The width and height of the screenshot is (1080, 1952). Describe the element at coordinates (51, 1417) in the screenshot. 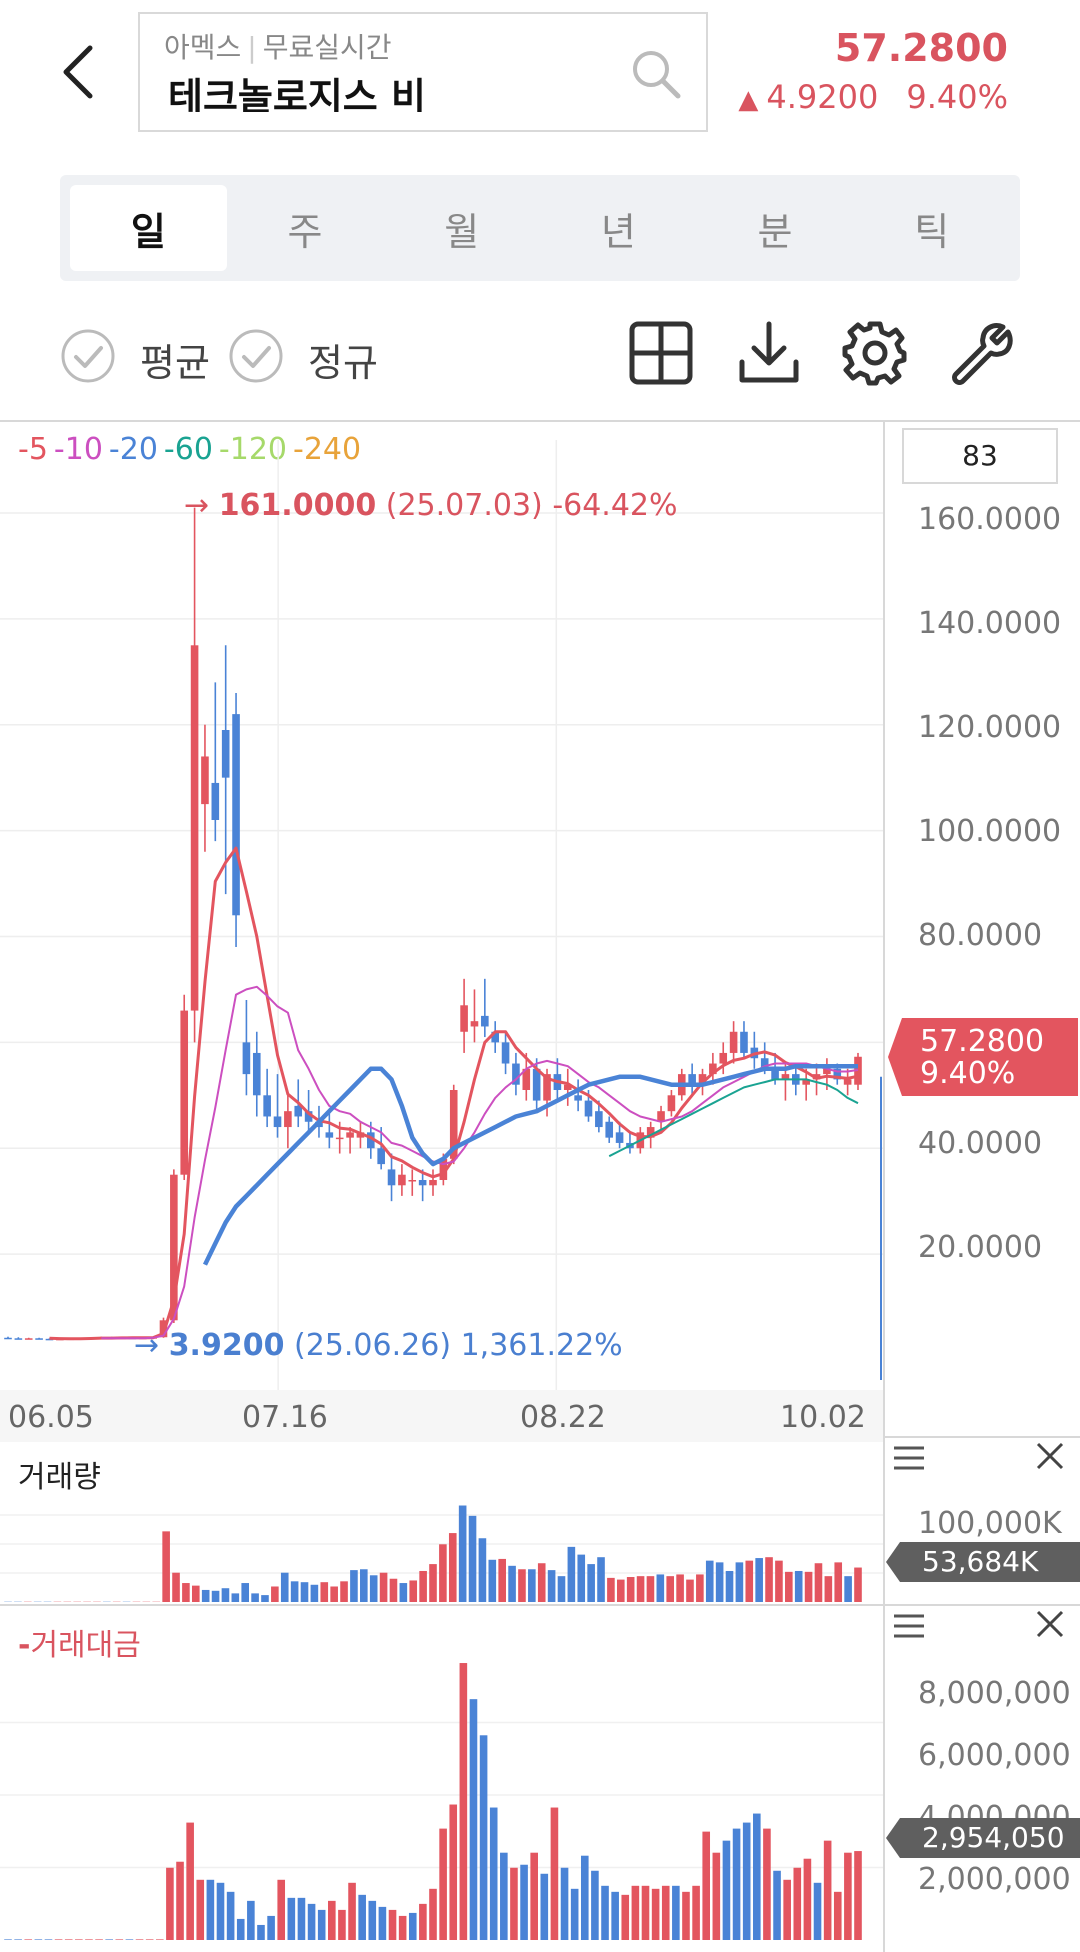

I see `date-axis-tick: 06.05` at that location.